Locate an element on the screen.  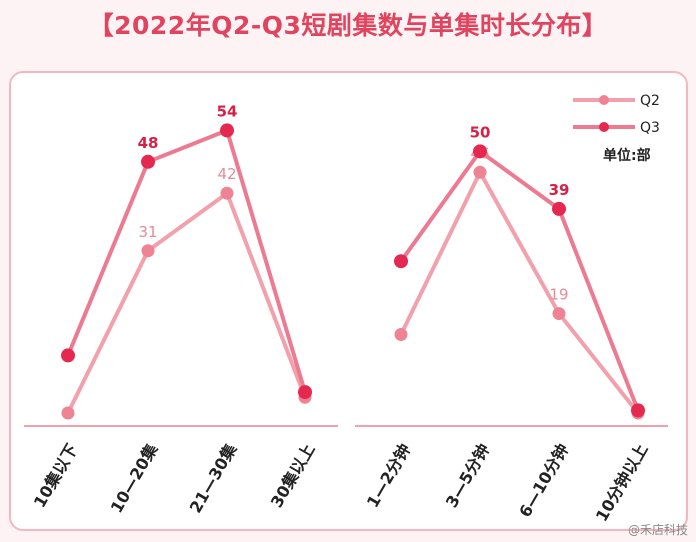
data-label-q3: 54 is located at coordinates (227, 111).